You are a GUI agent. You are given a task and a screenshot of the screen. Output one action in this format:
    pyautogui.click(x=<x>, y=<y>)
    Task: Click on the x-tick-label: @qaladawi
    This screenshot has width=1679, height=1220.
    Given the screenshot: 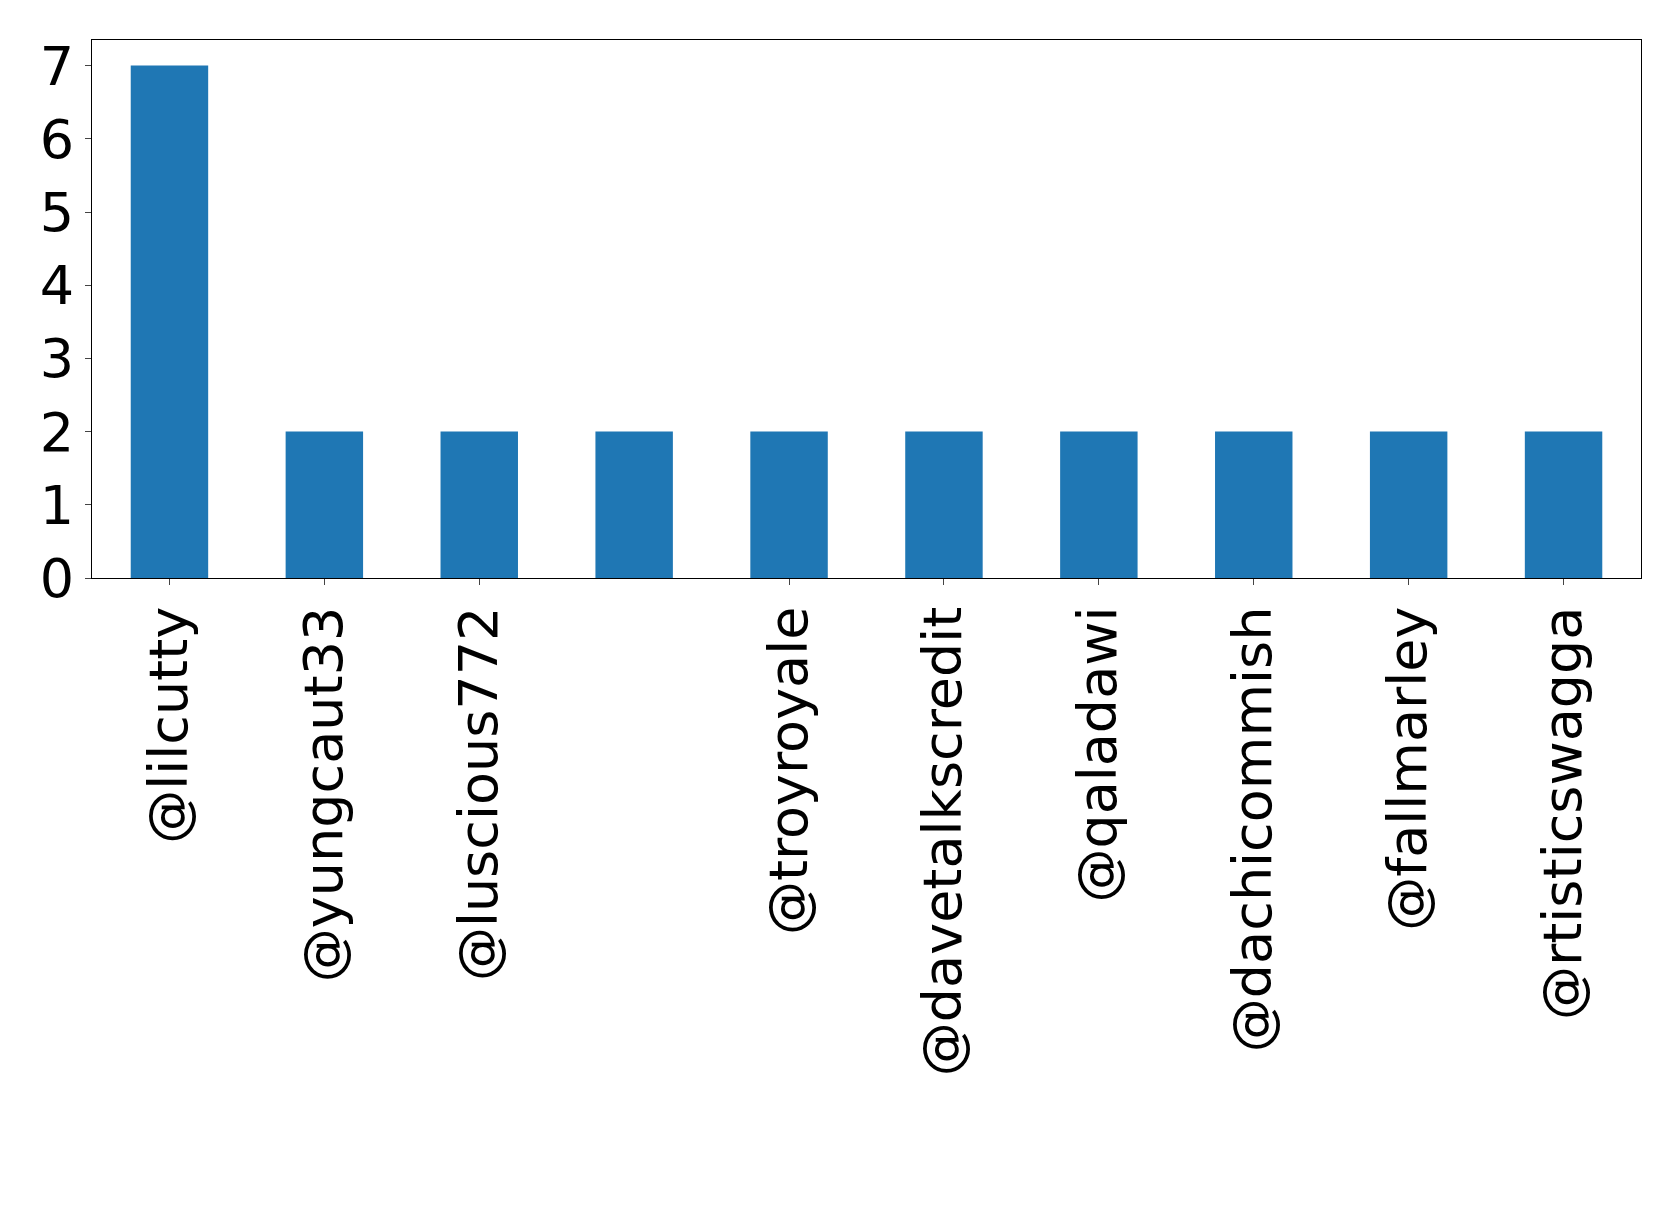 What is the action you would take?
    pyautogui.click(x=1098, y=754)
    